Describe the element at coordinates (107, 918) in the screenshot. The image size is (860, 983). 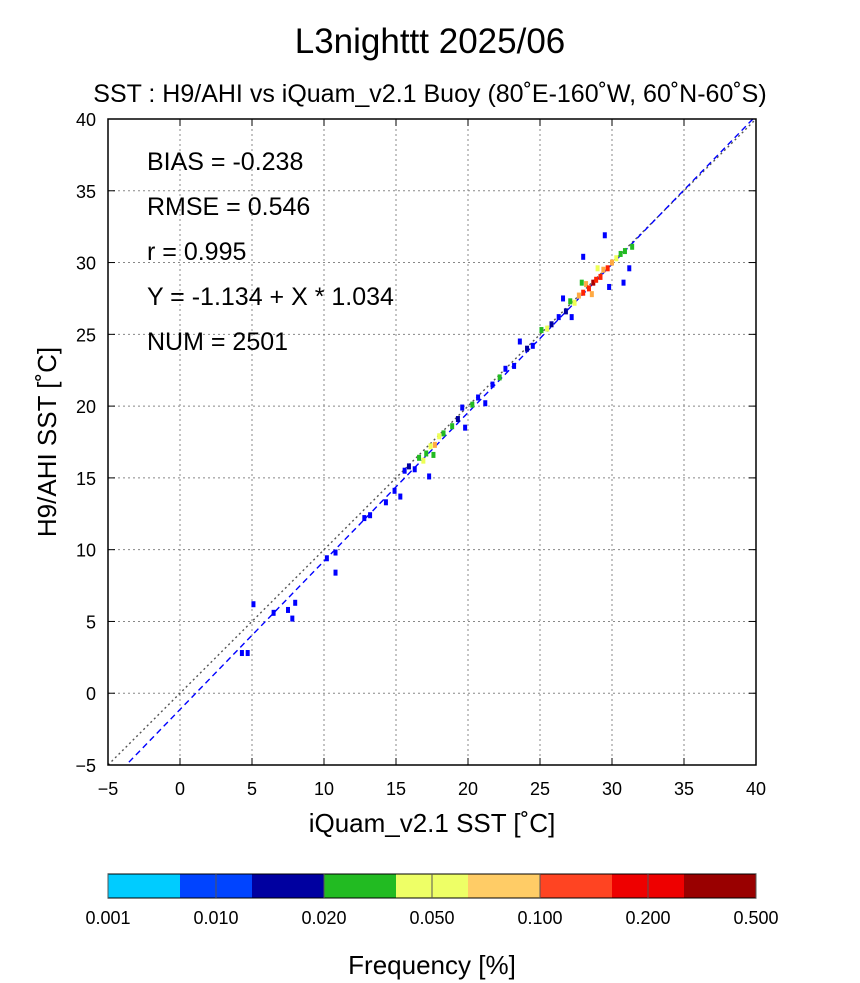
I see `colorbar-tick-label: 0.001` at that location.